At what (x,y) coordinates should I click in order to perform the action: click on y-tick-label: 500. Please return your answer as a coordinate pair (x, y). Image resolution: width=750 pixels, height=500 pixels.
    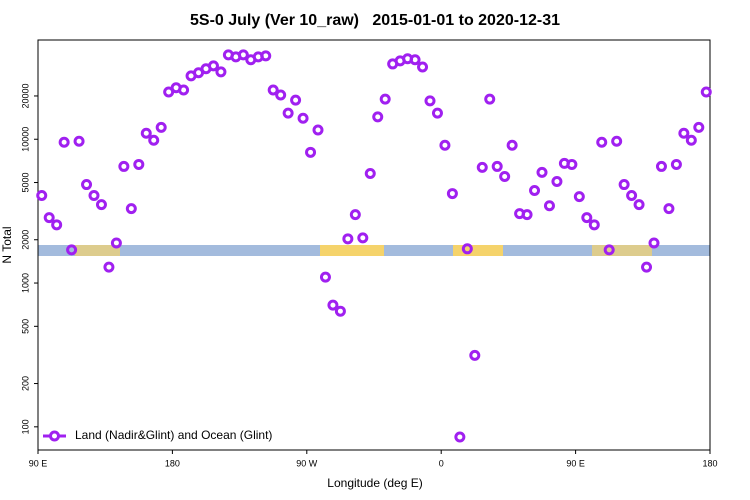
    Looking at the image, I should click on (25, 326).